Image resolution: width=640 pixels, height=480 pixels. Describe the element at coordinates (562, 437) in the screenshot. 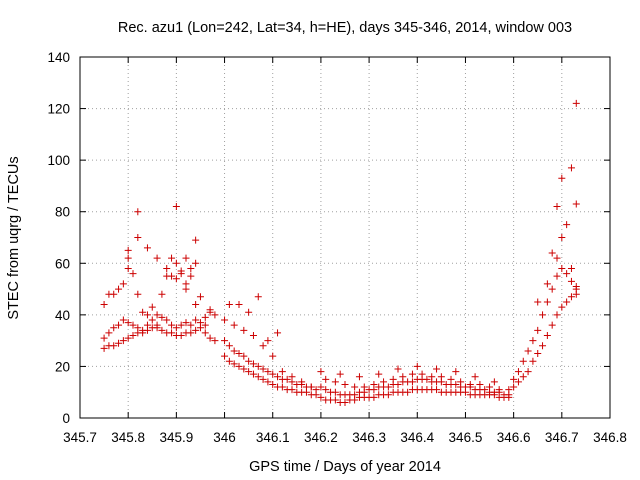

I see `x-tick-label: 346.7` at that location.